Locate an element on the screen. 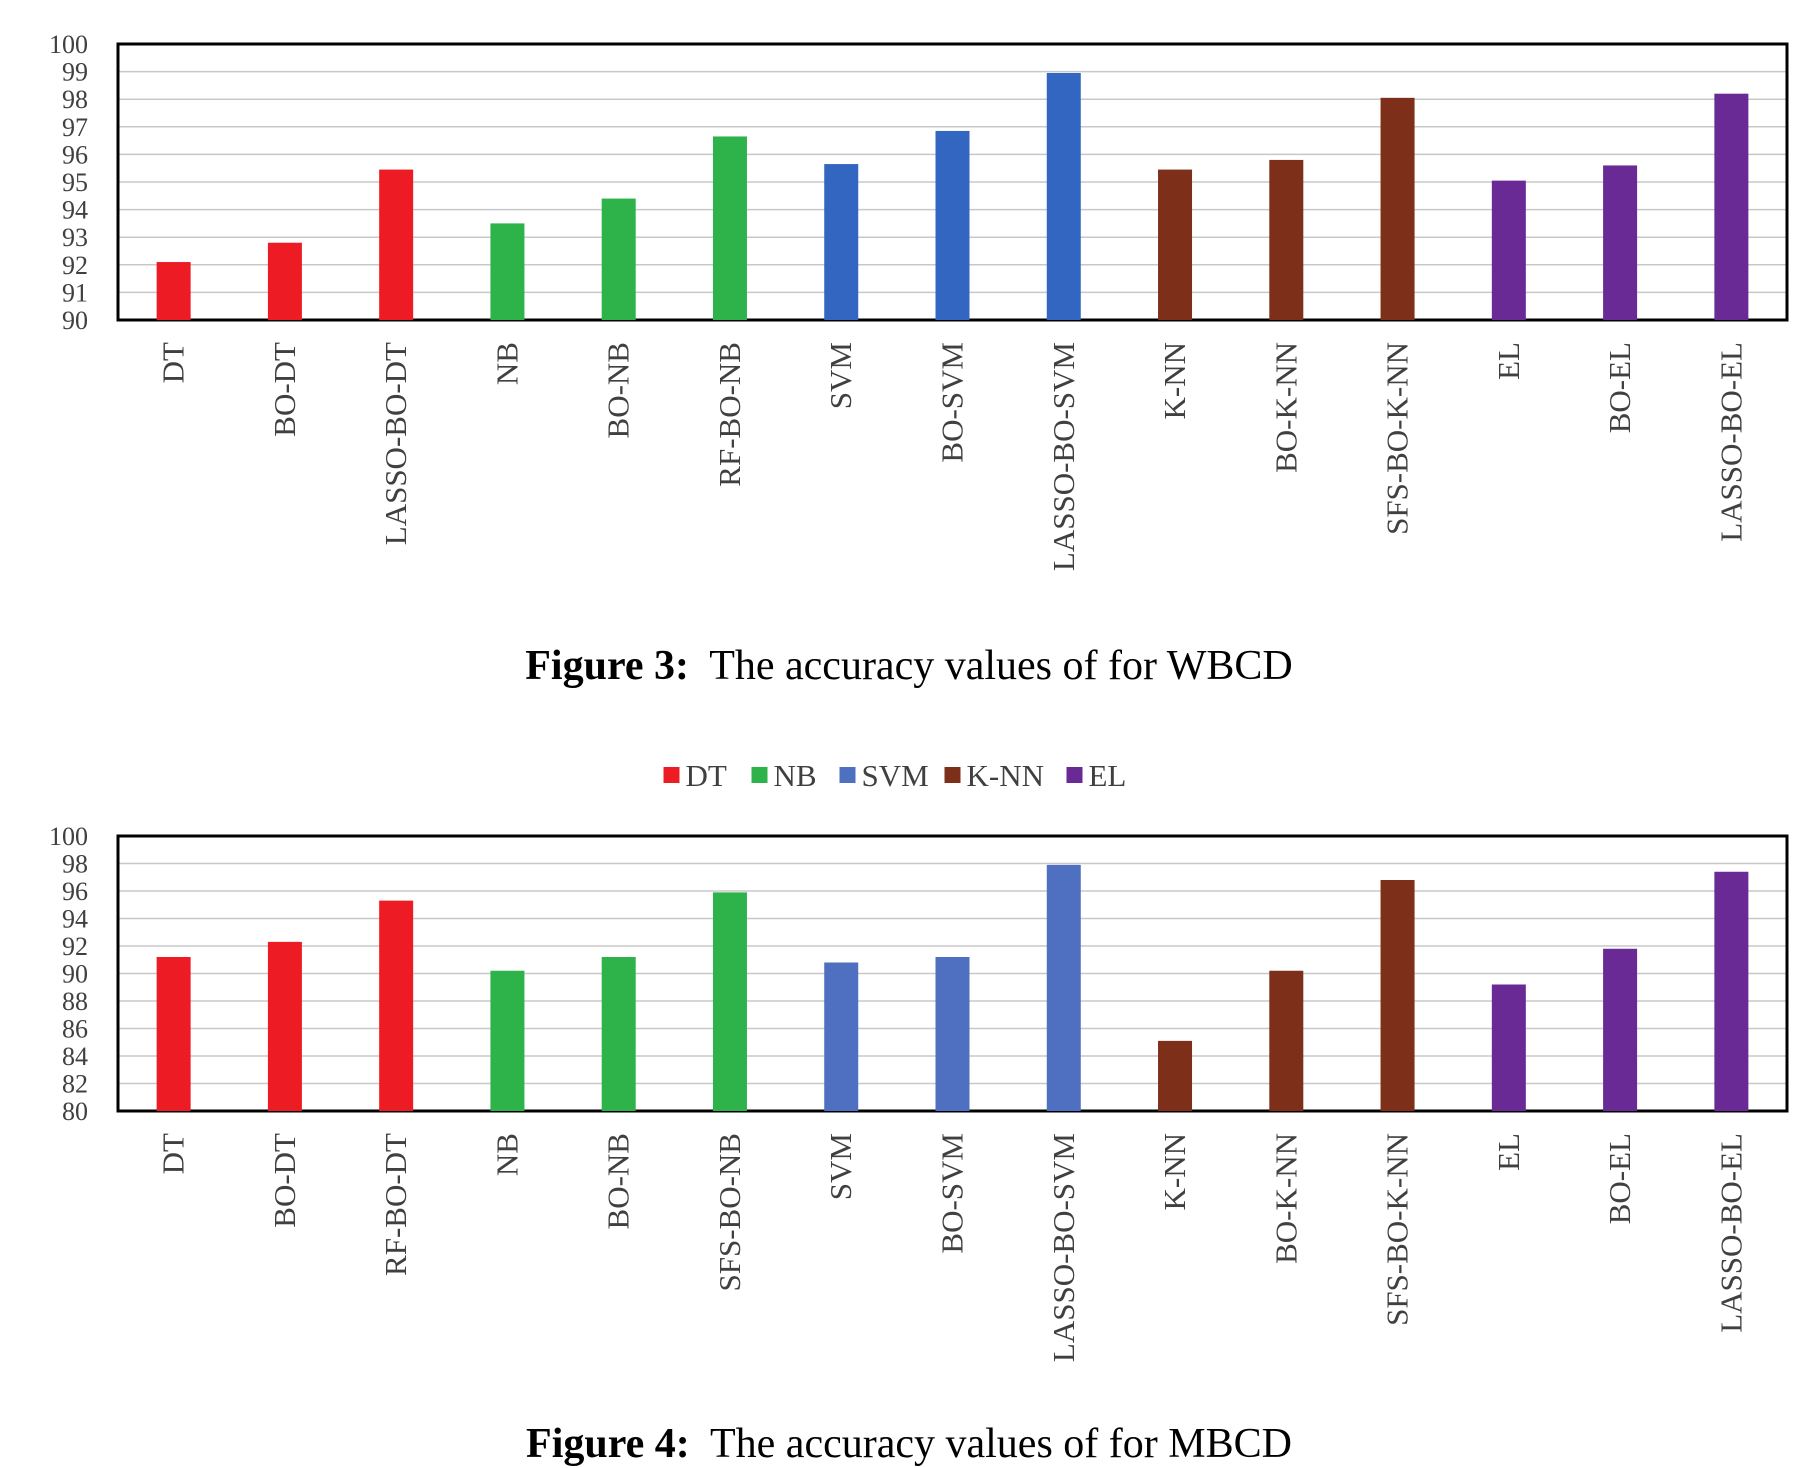  figure-3-label: Figure 3: is located at coordinates (607, 666).